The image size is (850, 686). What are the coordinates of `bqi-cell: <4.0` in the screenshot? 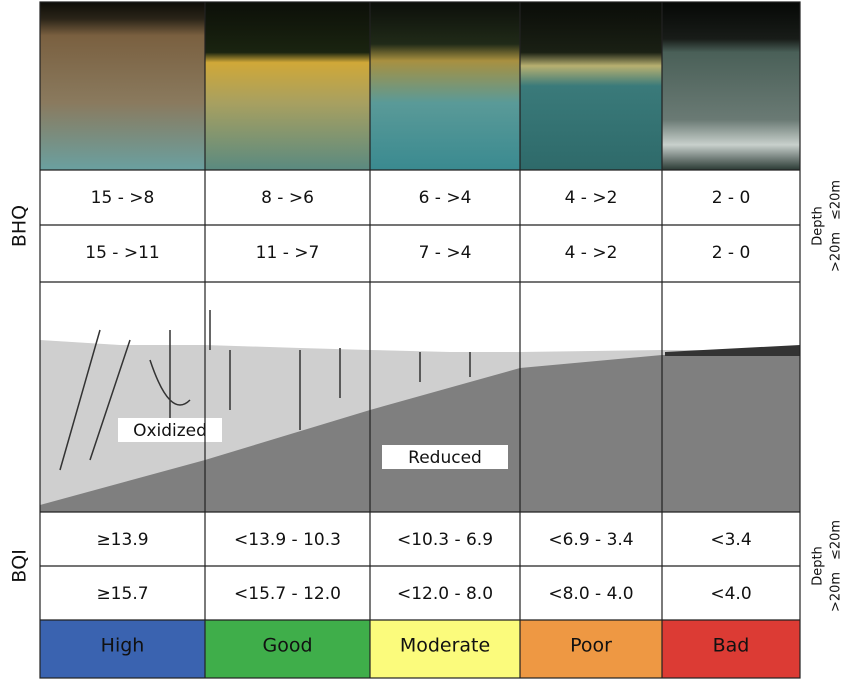 It's located at (730, 594).